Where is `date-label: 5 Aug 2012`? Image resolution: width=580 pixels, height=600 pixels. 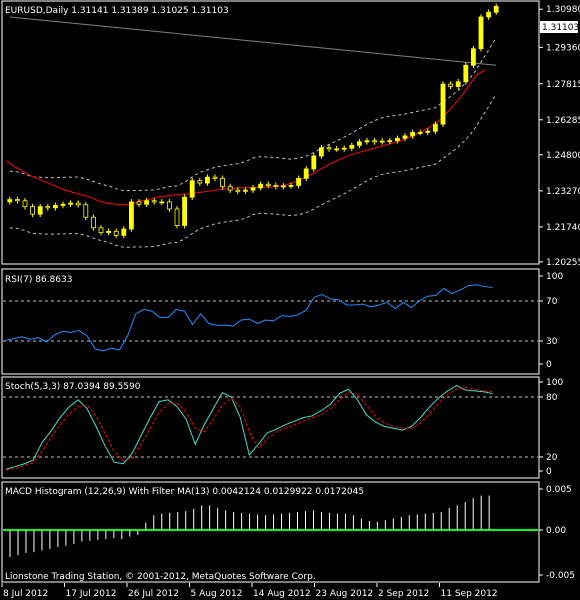
date-label: 5 Aug 2012 is located at coordinates (217, 594).